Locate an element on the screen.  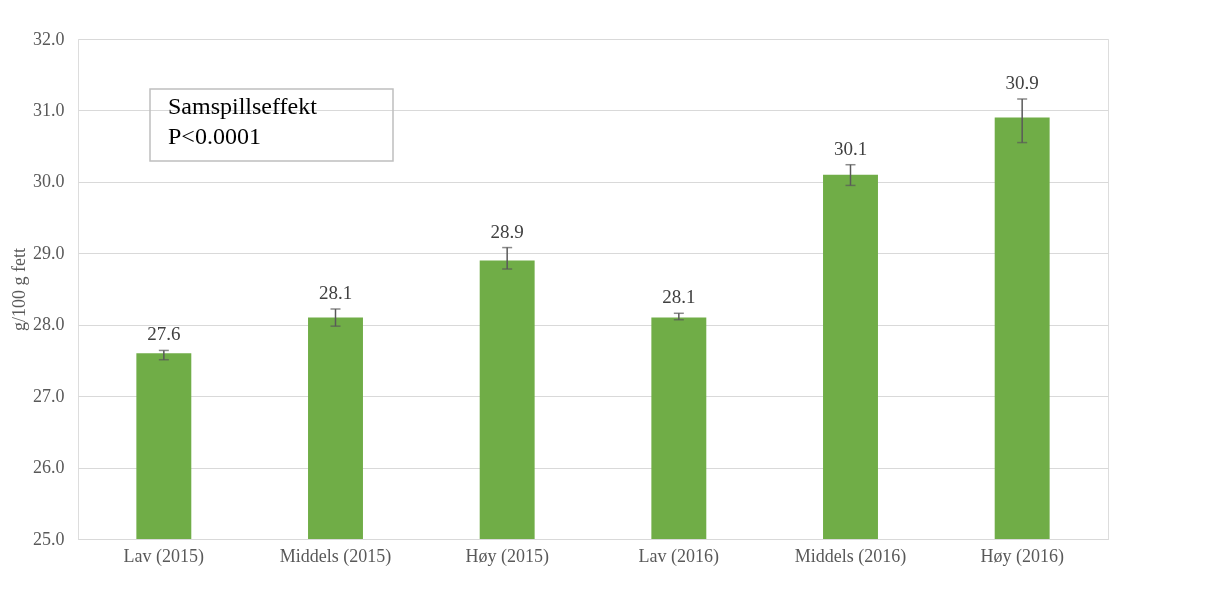
x-tick-label: Lav (2016) is located at coordinates (679, 556).